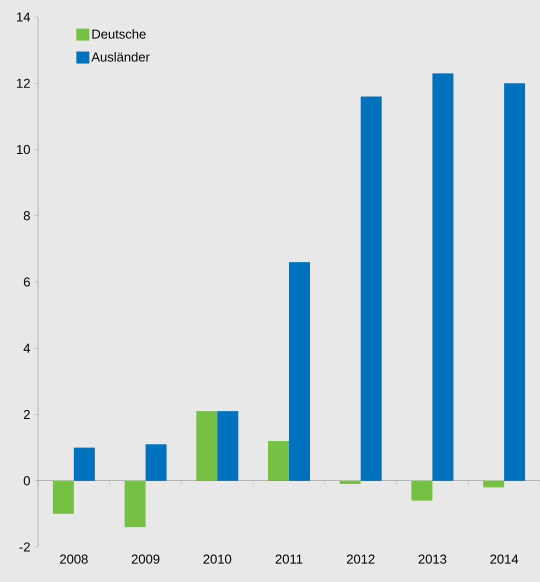 Image resolution: width=540 pixels, height=582 pixels. I want to click on x-tick-label: 2010, so click(217, 559).